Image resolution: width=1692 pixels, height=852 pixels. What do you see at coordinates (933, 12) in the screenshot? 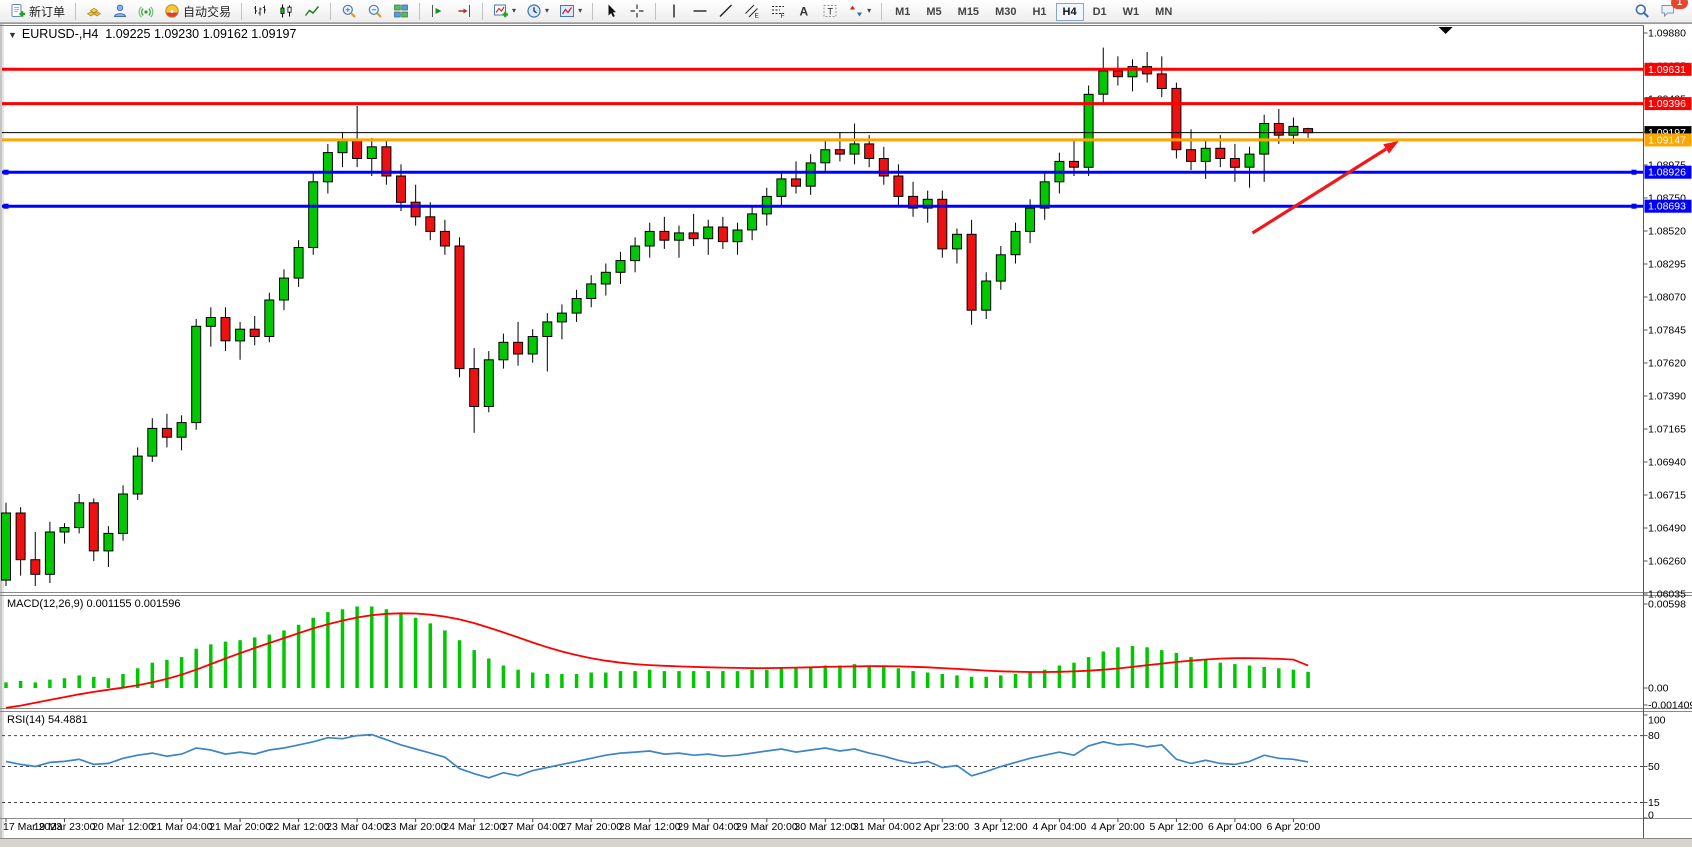
I see `timeframe-button-M5: M5` at bounding box center [933, 12].